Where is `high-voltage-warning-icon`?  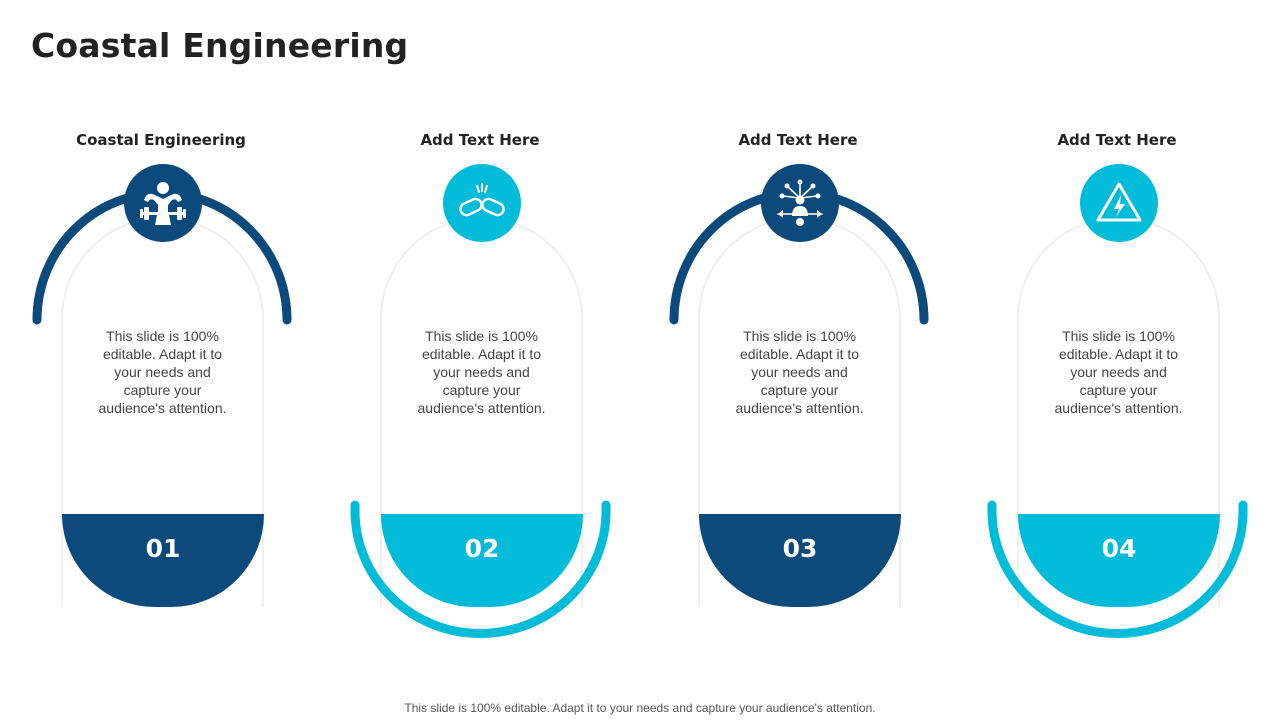 high-voltage-warning-icon is located at coordinates (1119, 202).